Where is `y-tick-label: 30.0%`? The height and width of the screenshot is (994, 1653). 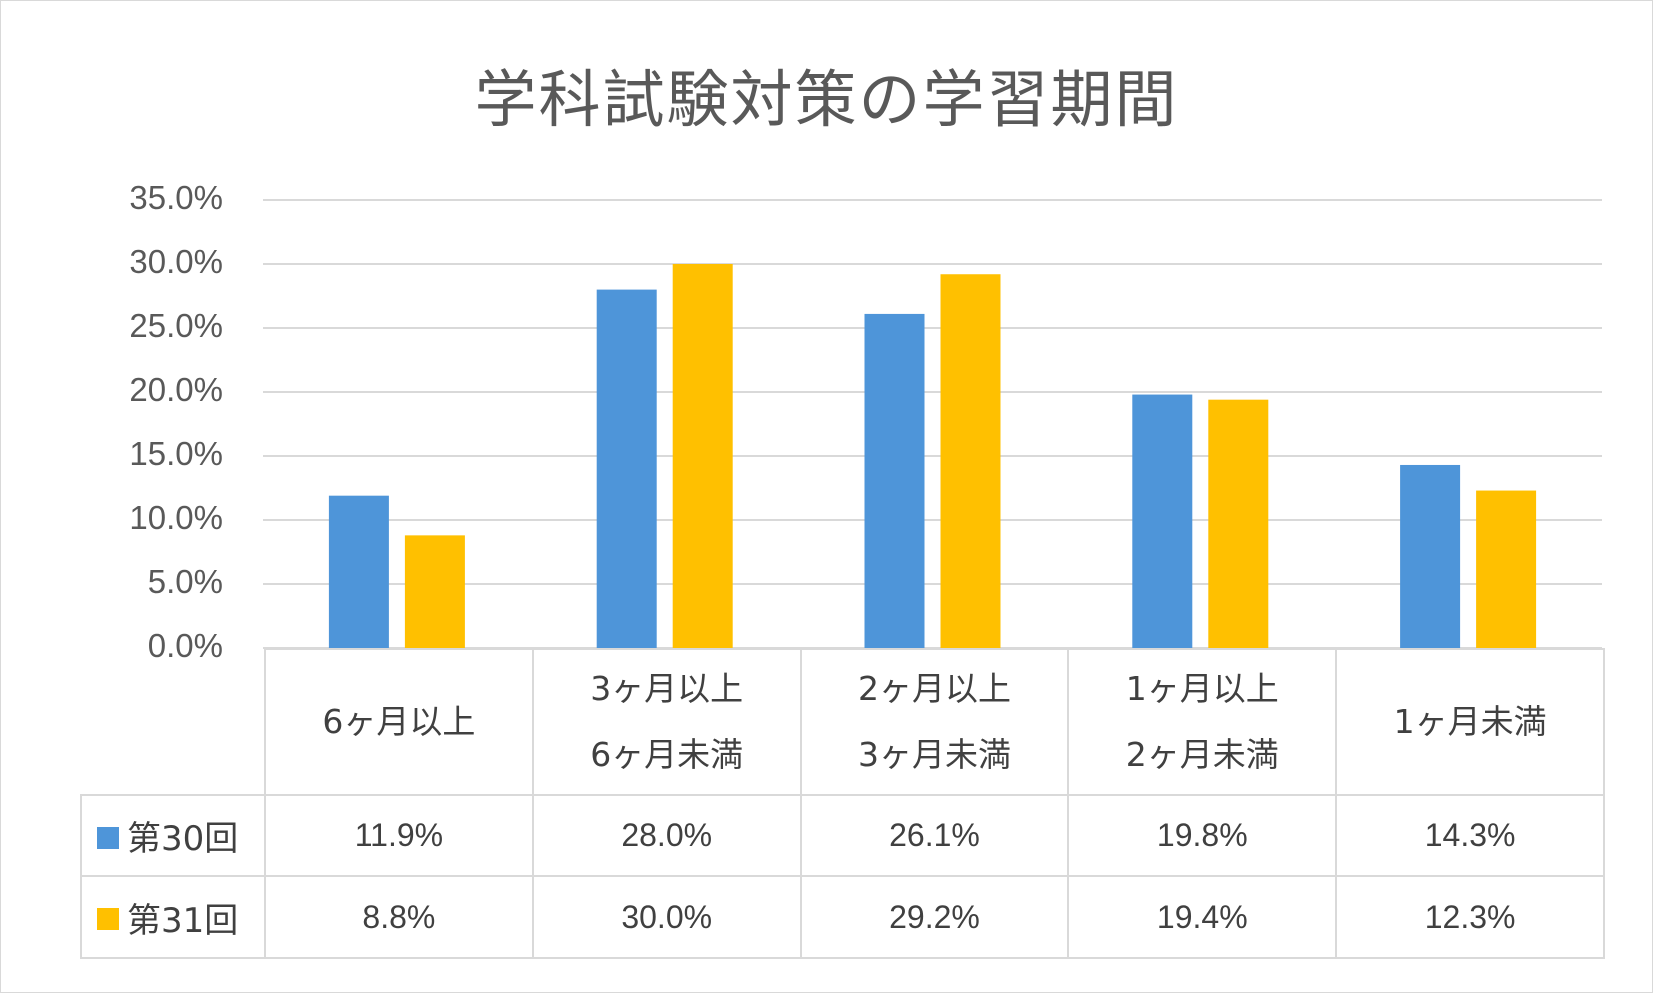
y-tick-label: 30.0% is located at coordinates (176, 261).